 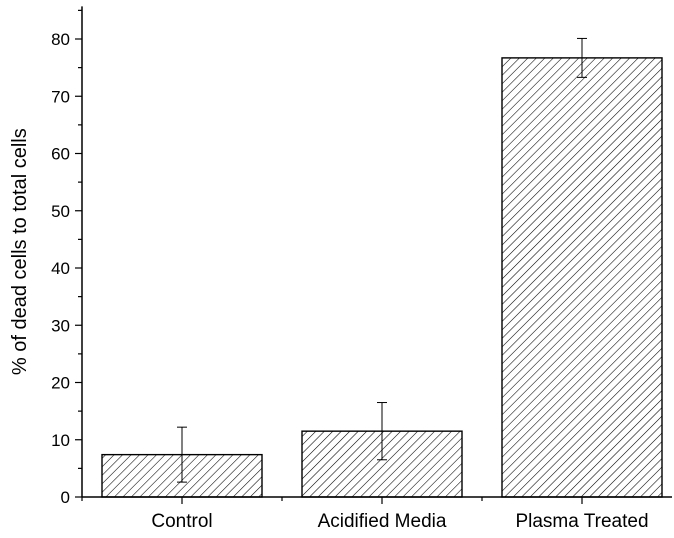 I want to click on y-tick-label: 0, so click(x=65, y=497).